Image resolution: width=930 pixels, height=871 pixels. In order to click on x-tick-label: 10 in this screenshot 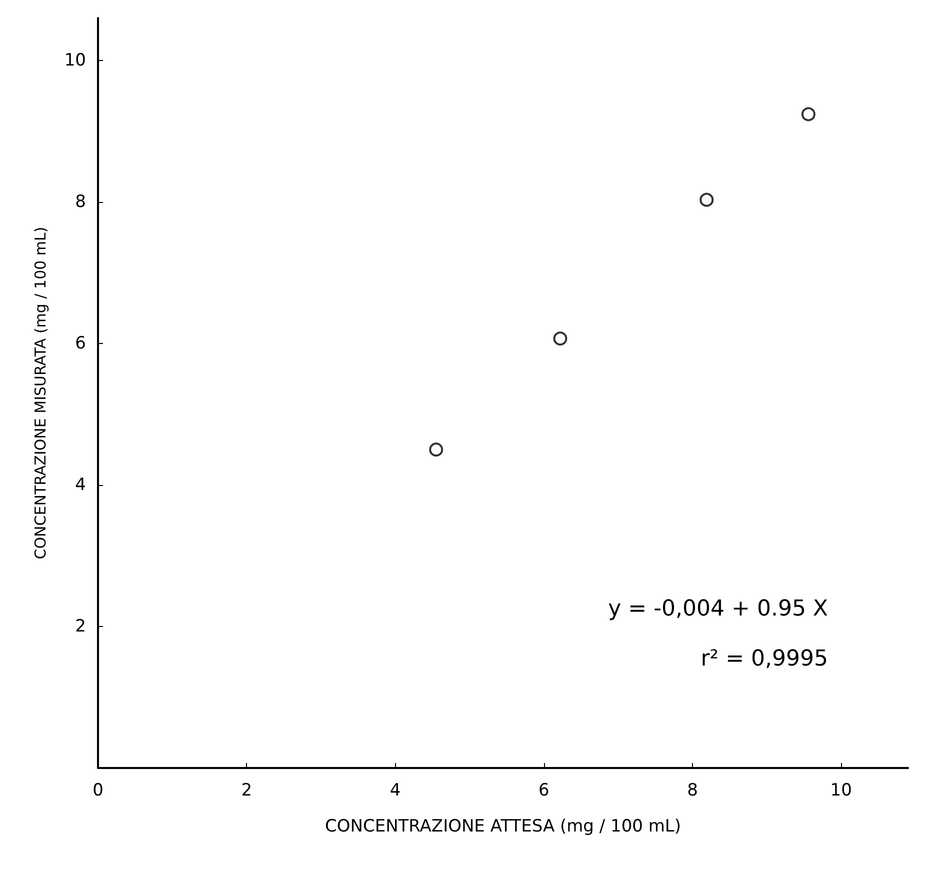, I will do `click(841, 790)`.